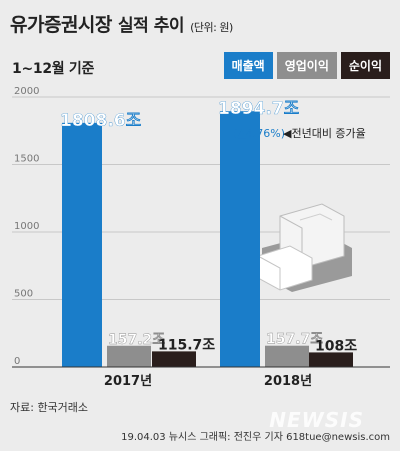  What do you see at coordinates (294, 340) in the screenshot?
I see `data-label-operating-profit: 157.7조` at bounding box center [294, 340].